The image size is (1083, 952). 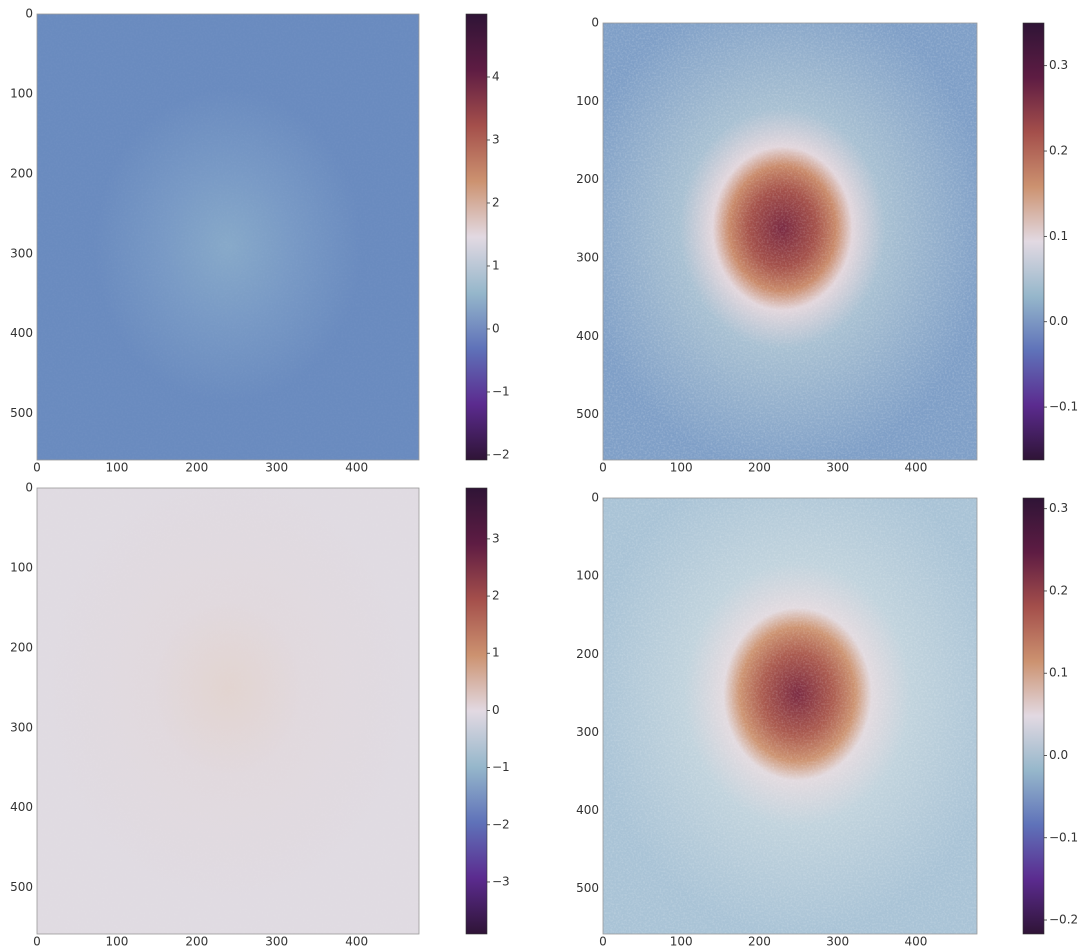 What do you see at coordinates (496, 76) in the screenshot?
I see `colorbar-tick-label: 4` at bounding box center [496, 76].